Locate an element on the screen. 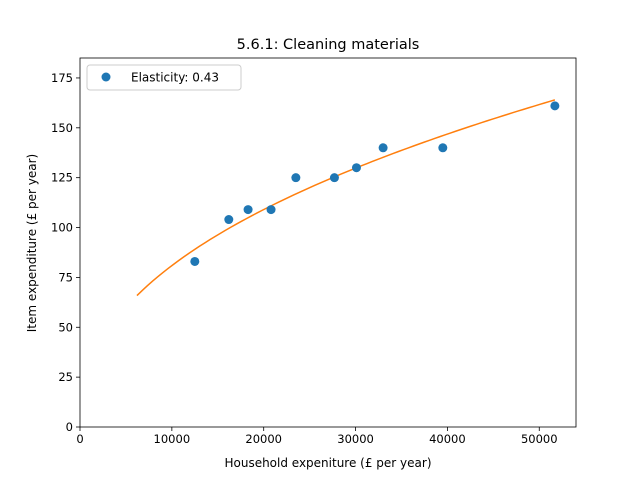 The image size is (640, 480). y-tick-label: 150 is located at coordinates (62, 128).